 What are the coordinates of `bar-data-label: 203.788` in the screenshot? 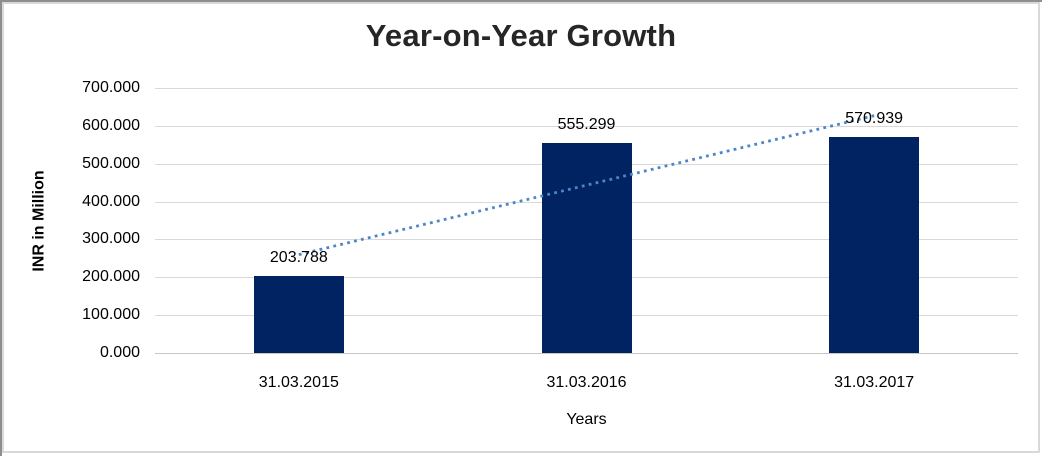 It's located at (298, 257).